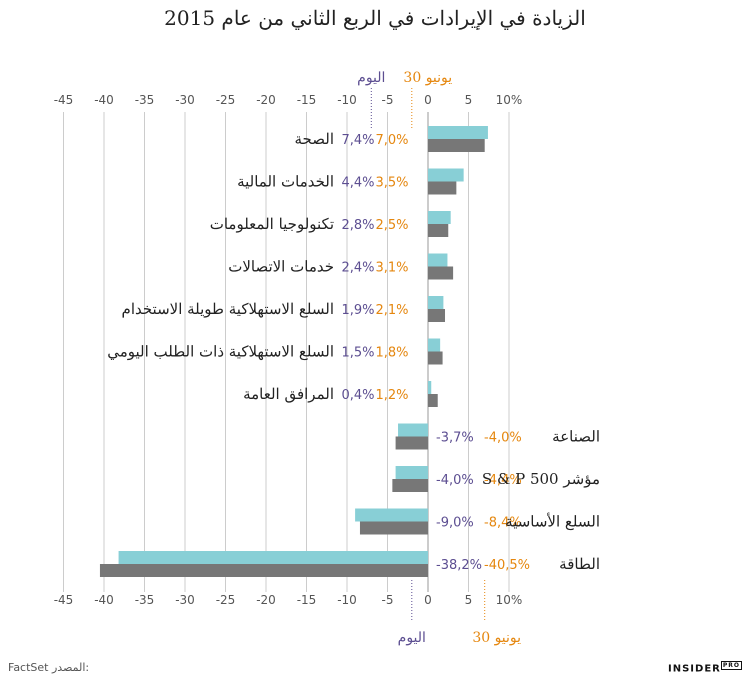 This screenshot has width=750, height=684. What do you see at coordinates (469, 100) in the screenshot?
I see `x-tick-label-top: 5` at bounding box center [469, 100].